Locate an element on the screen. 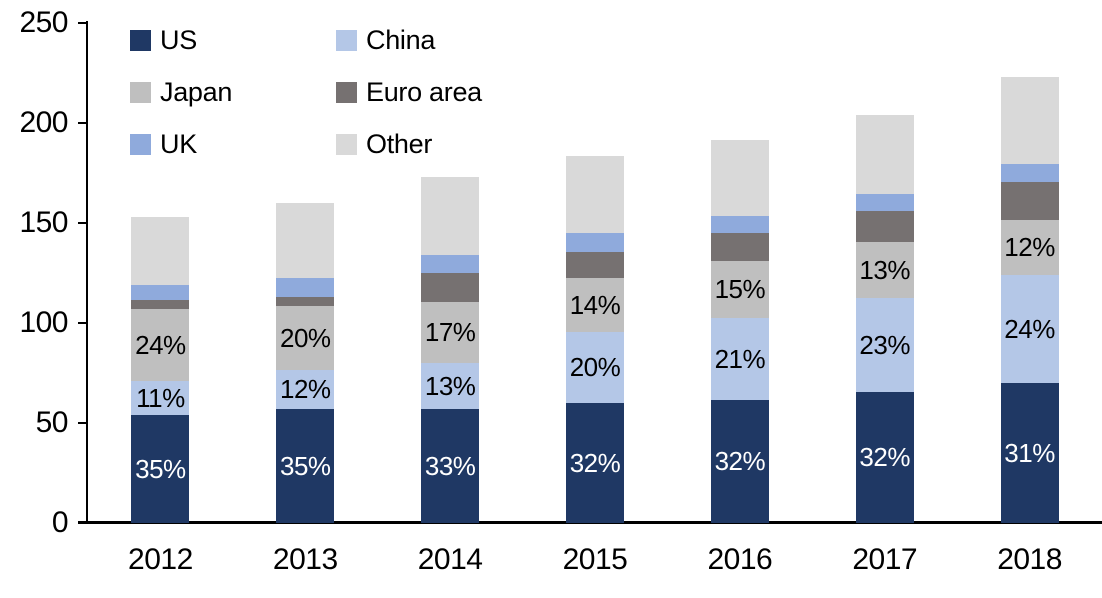  bar-segment-uk-2014 is located at coordinates (450, 264).